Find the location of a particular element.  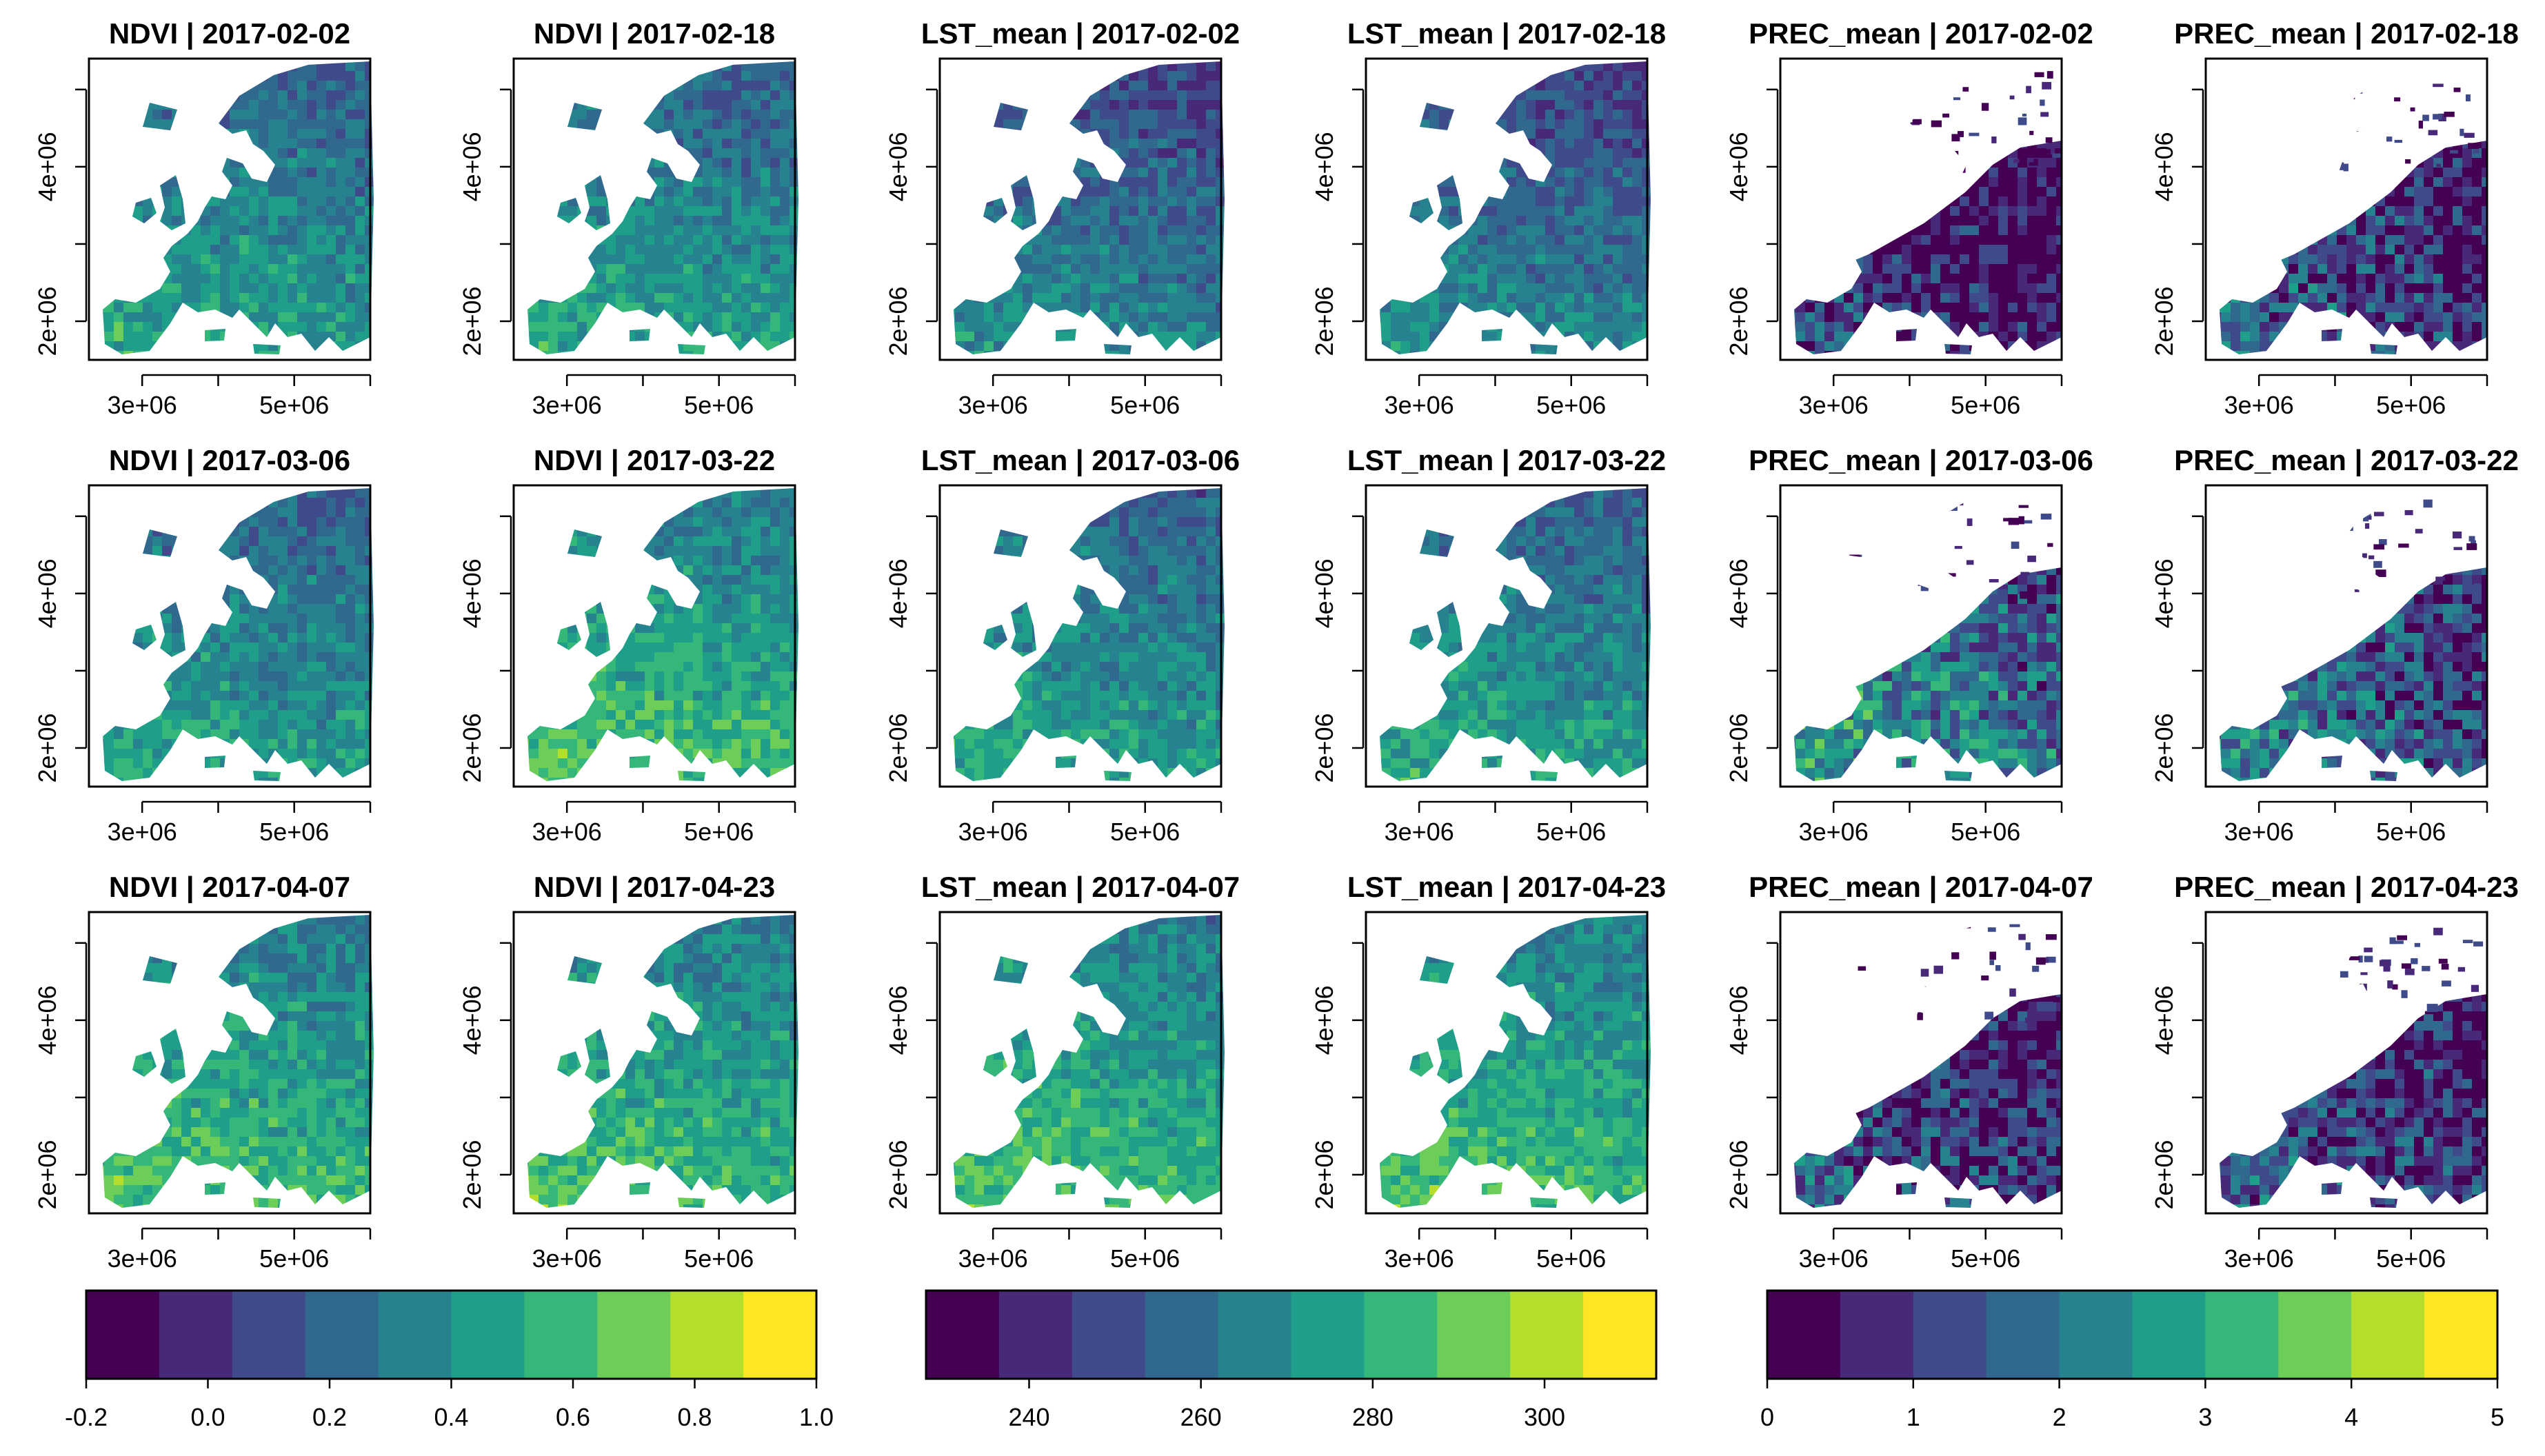

panel-title: PREC_mean | 2017-02-02 is located at coordinates (1921, 33).